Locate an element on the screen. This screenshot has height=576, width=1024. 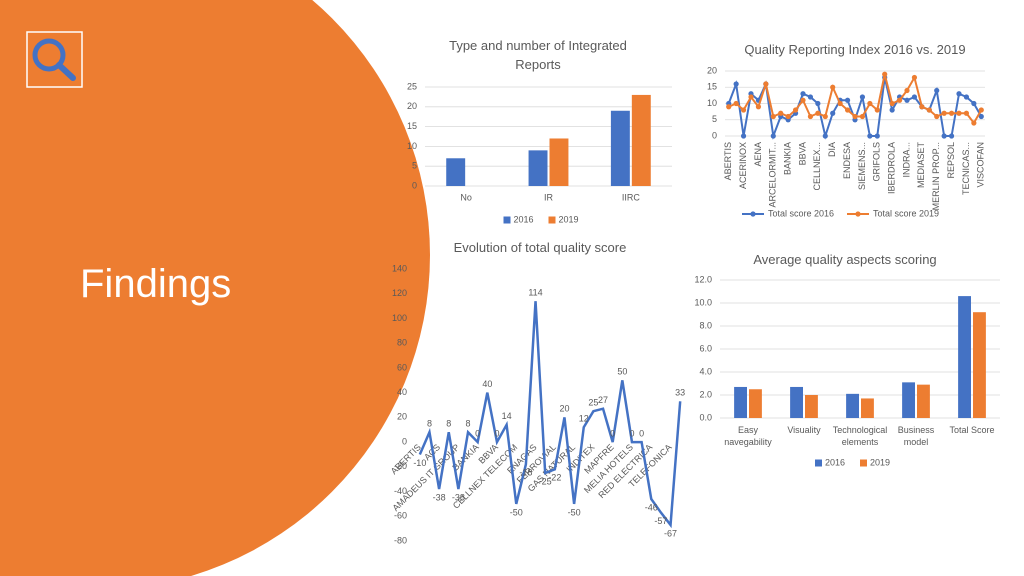
x-tick-label: VISCOFAN is located at coordinates (981, 165).